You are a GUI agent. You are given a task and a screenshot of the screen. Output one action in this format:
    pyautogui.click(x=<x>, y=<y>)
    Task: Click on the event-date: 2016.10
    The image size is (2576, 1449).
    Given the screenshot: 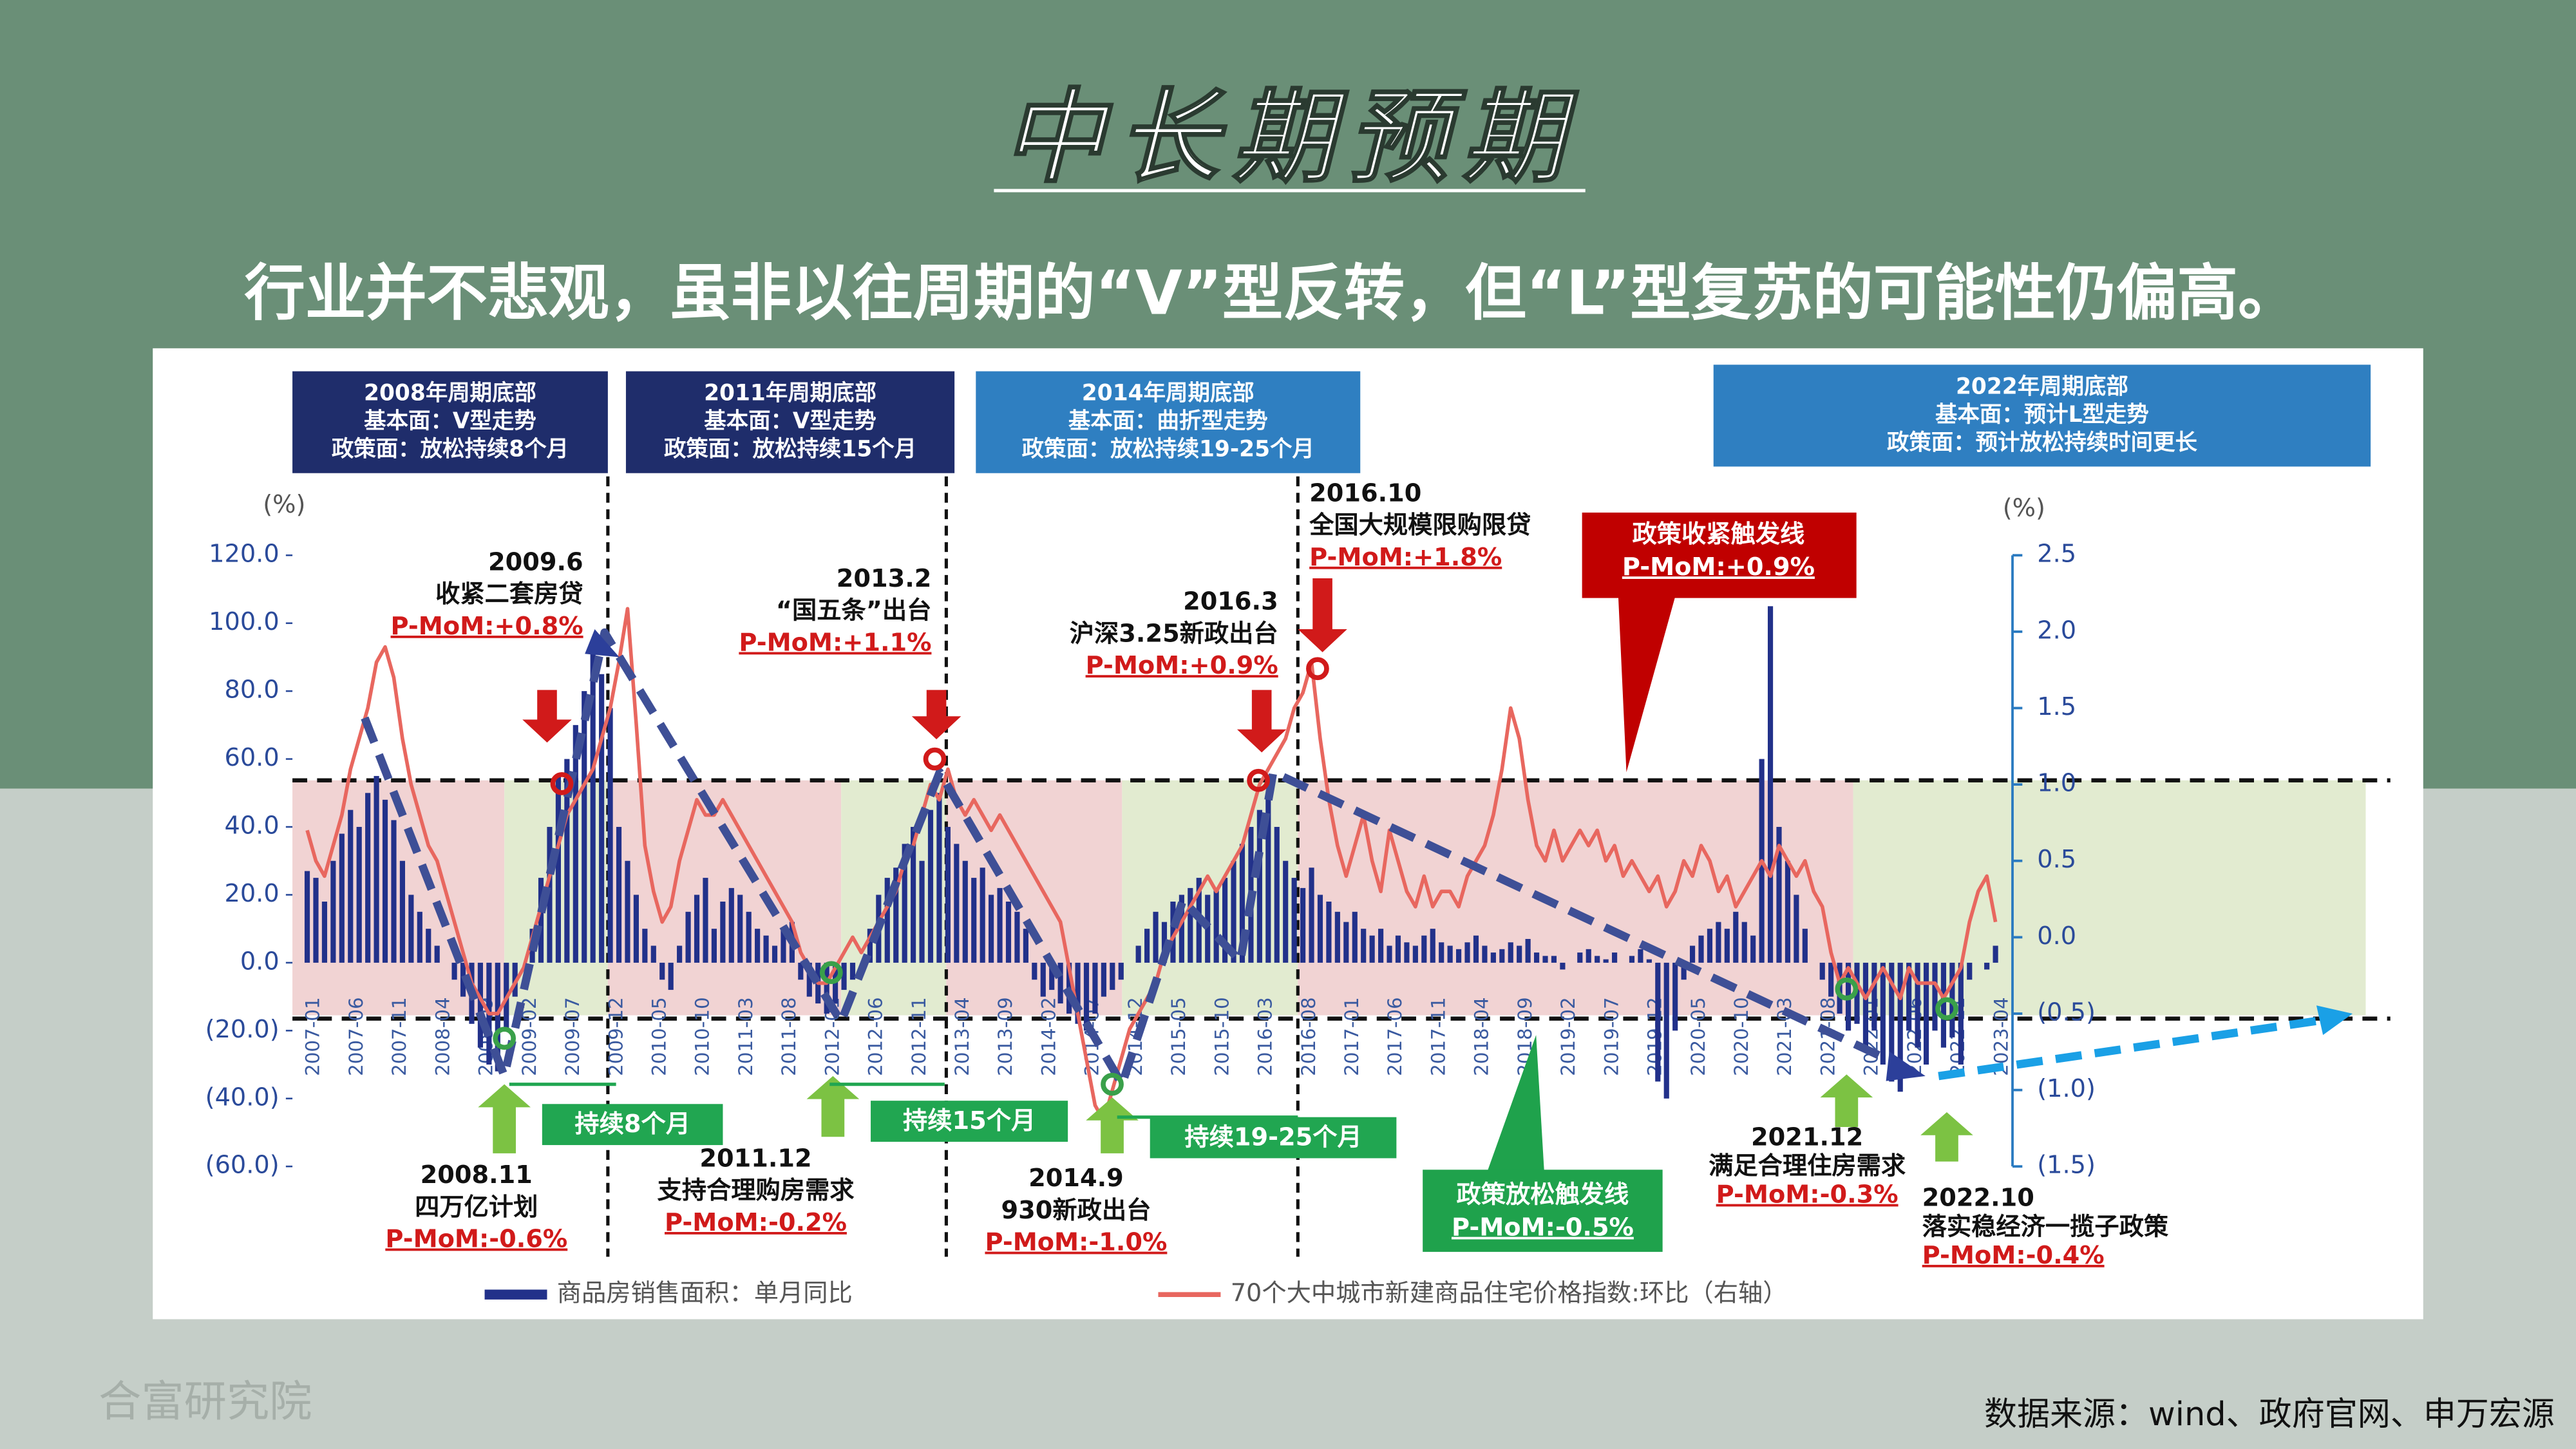 What is the action you would take?
    pyautogui.click(x=1365, y=493)
    